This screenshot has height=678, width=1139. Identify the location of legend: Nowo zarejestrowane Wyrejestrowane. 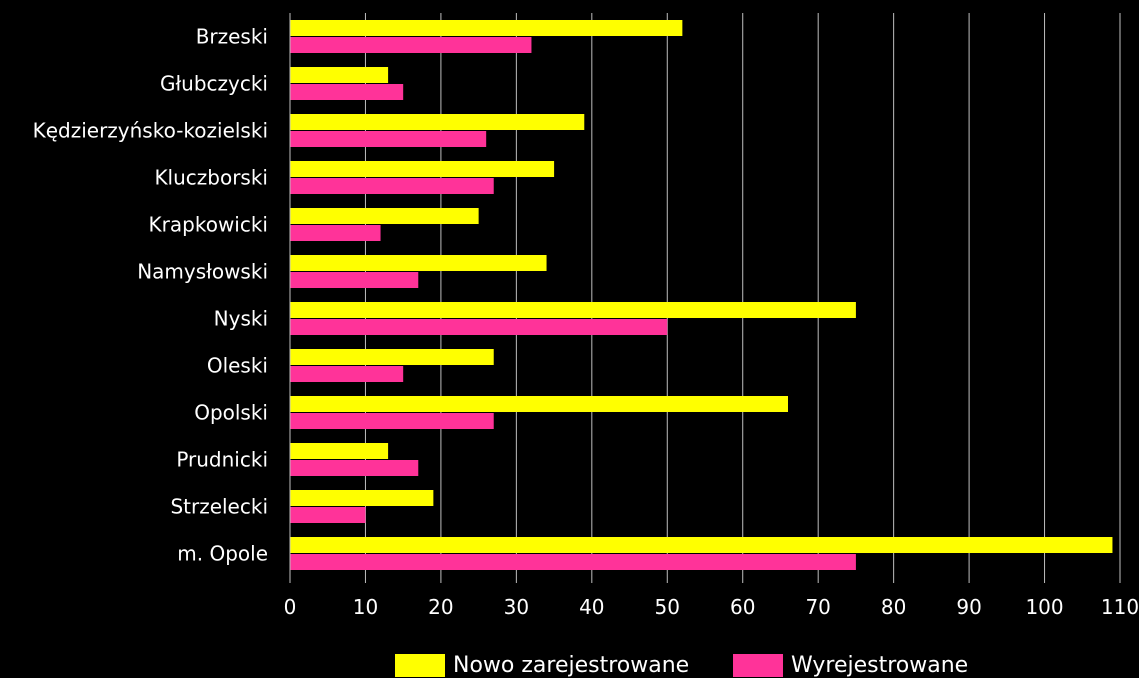
(569, 665).